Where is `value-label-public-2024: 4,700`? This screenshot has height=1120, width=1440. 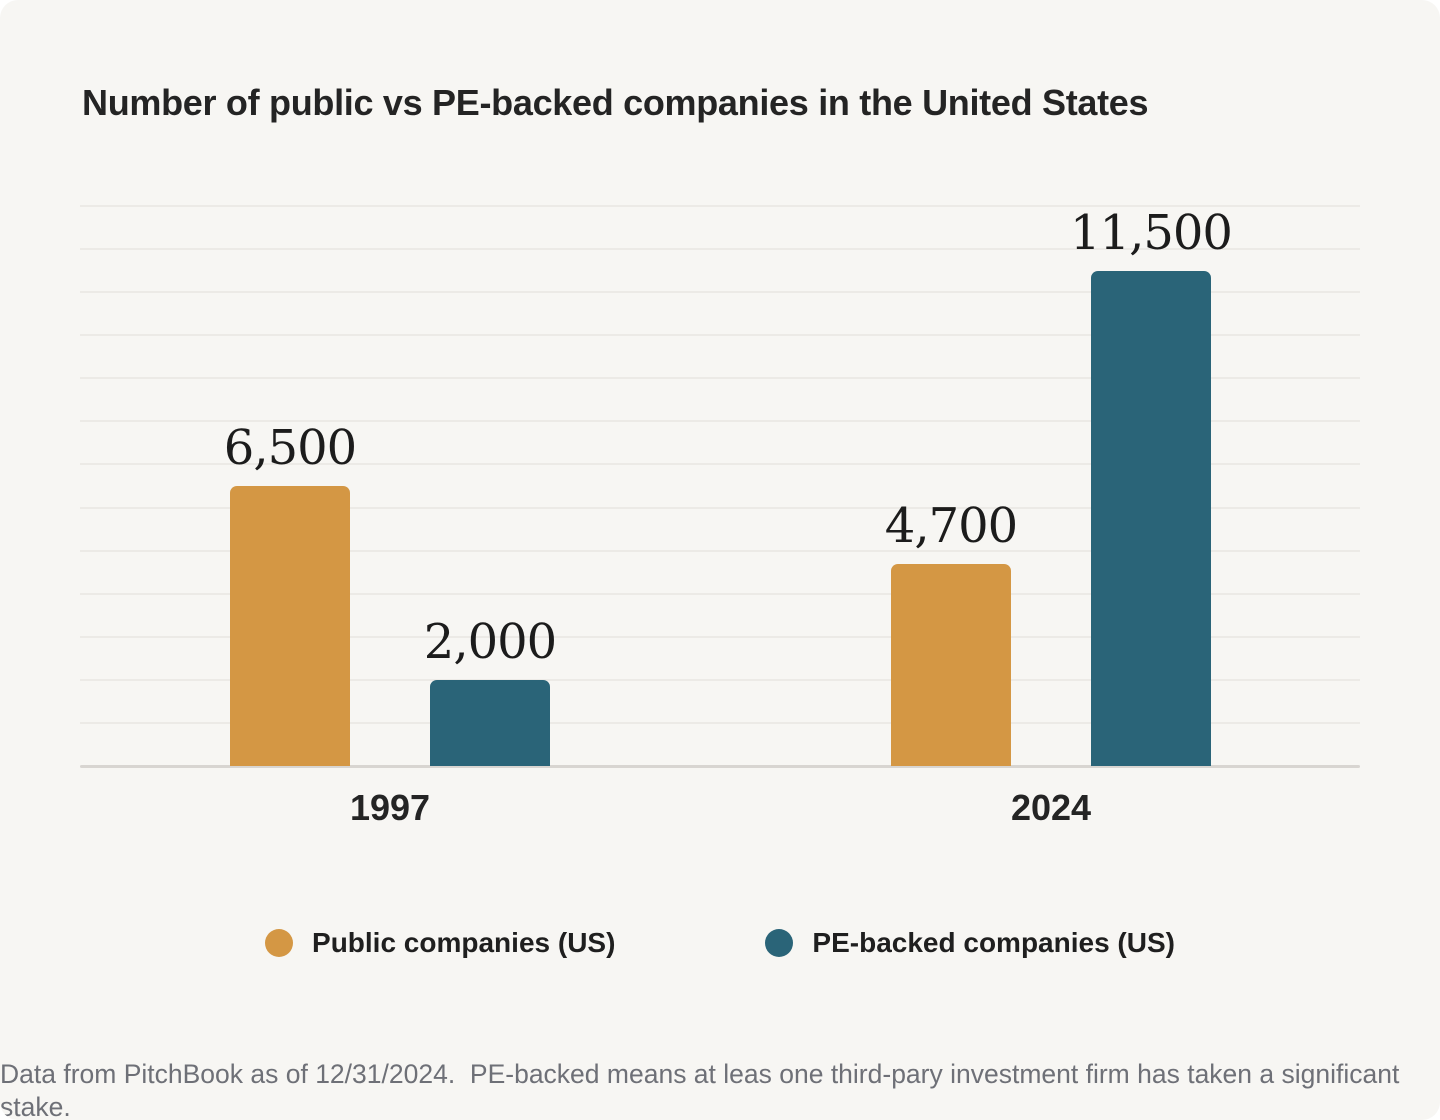
value-label-public-2024: 4,700 is located at coordinates (951, 526).